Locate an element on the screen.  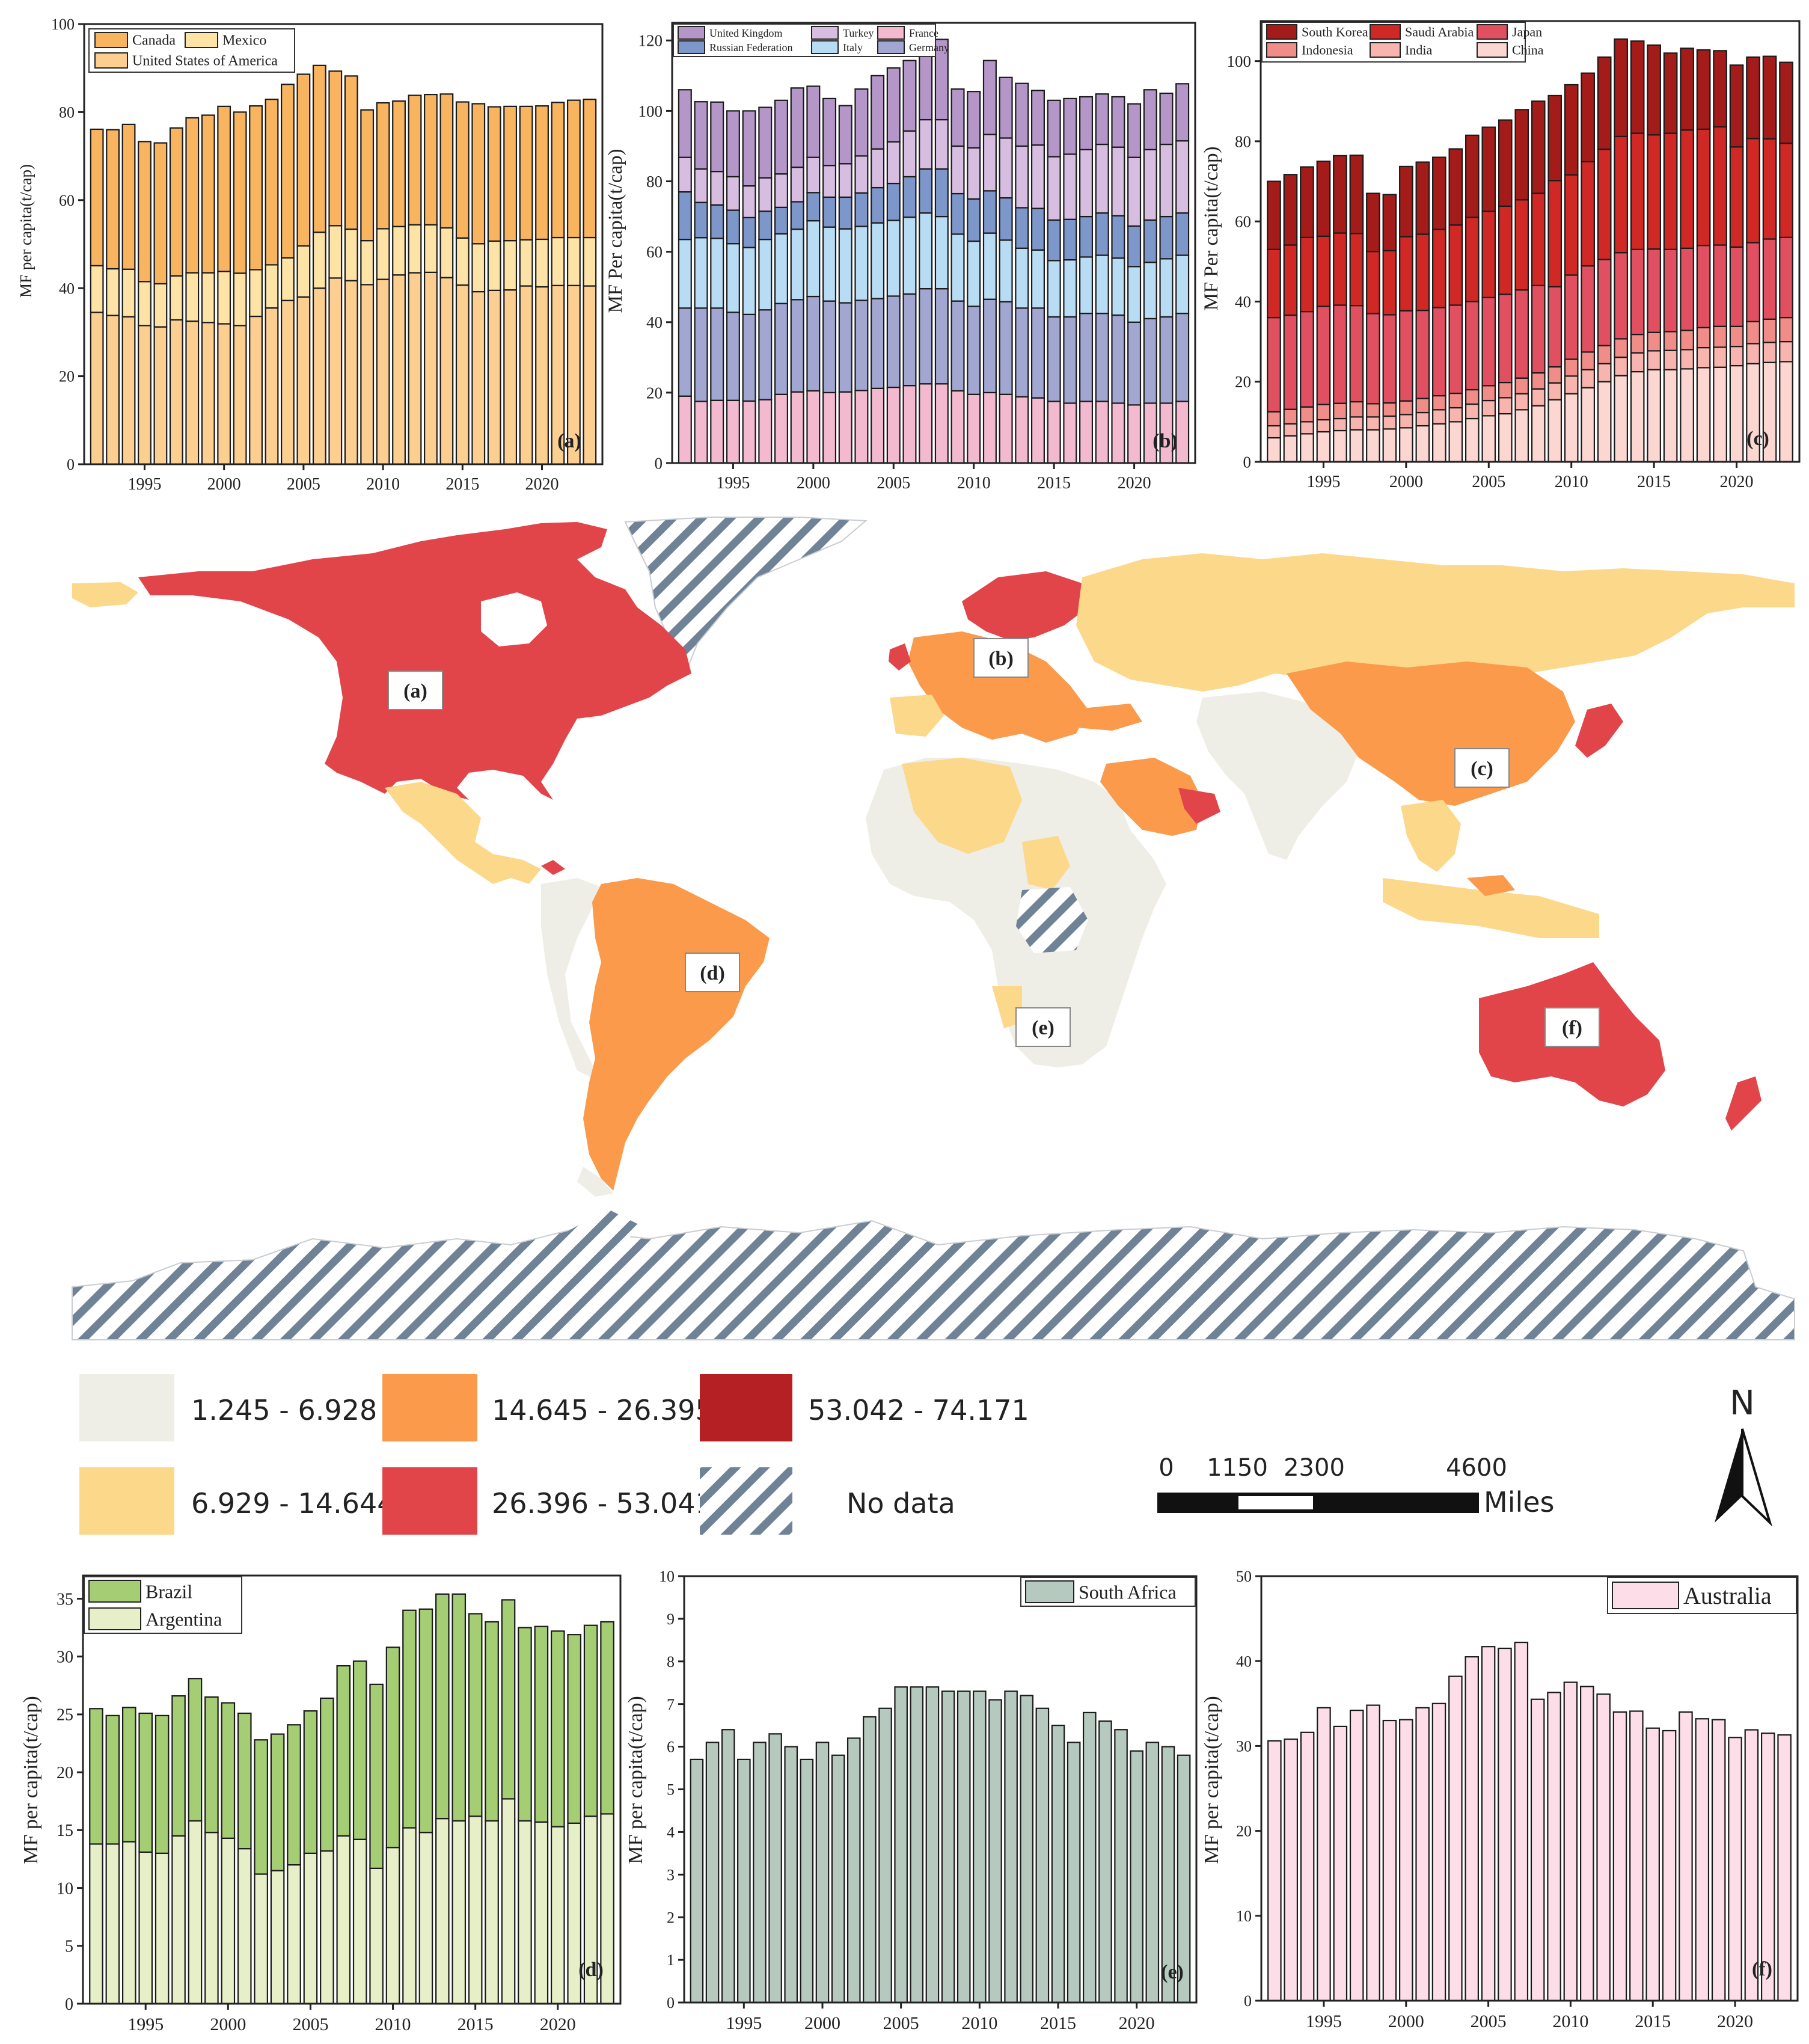
bar-2001-united-states-of-america is located at coordinates (240, 395).